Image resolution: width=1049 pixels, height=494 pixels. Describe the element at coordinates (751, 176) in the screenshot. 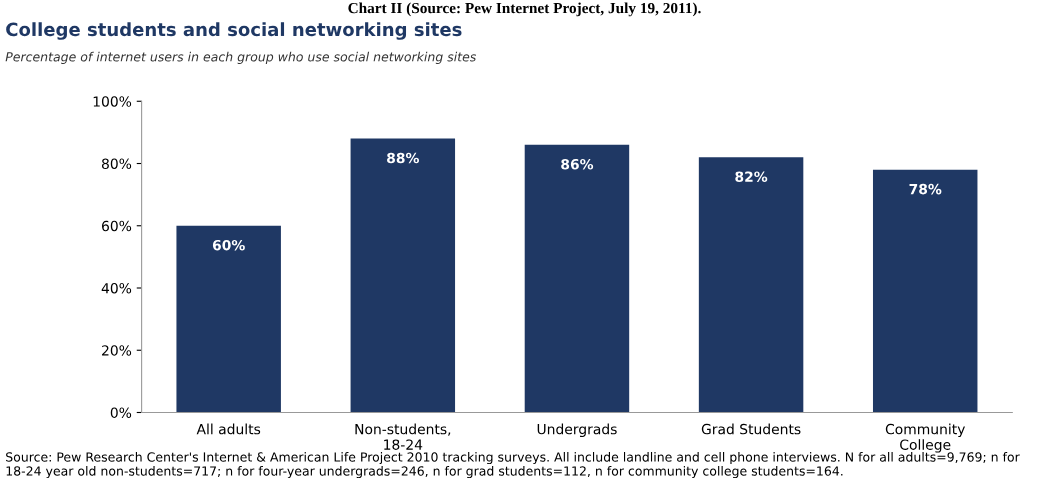

I see `data-label: 82%` at that location.